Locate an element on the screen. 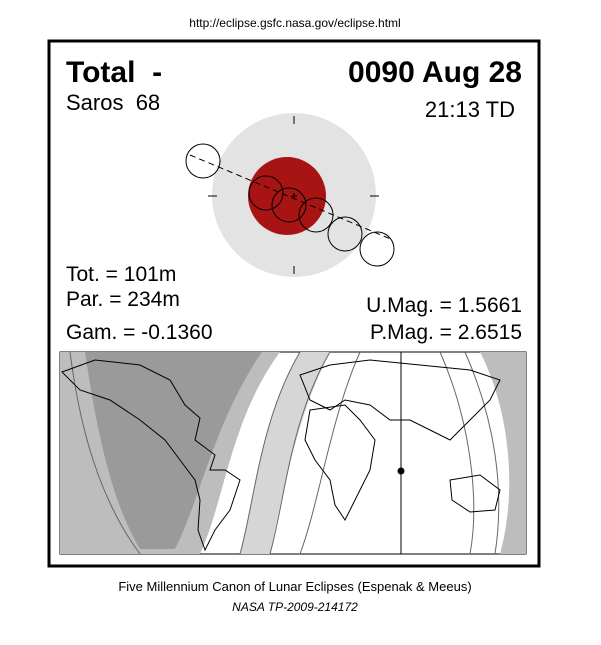 This screenshot has width=601, height=645. saros: Saros 68 is located at coordinates (113, 102).